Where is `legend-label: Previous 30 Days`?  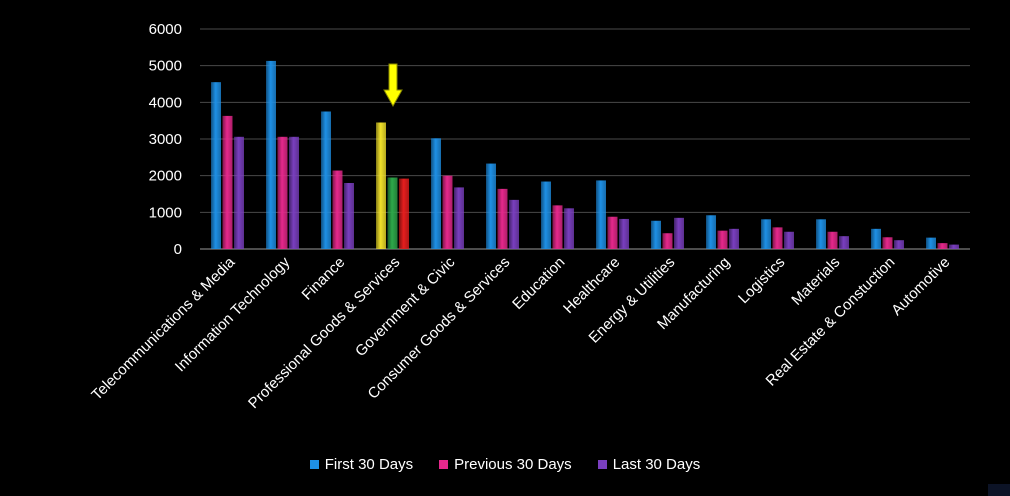 legend-label: Previous 30 Days is located at coordinates (513, 464).